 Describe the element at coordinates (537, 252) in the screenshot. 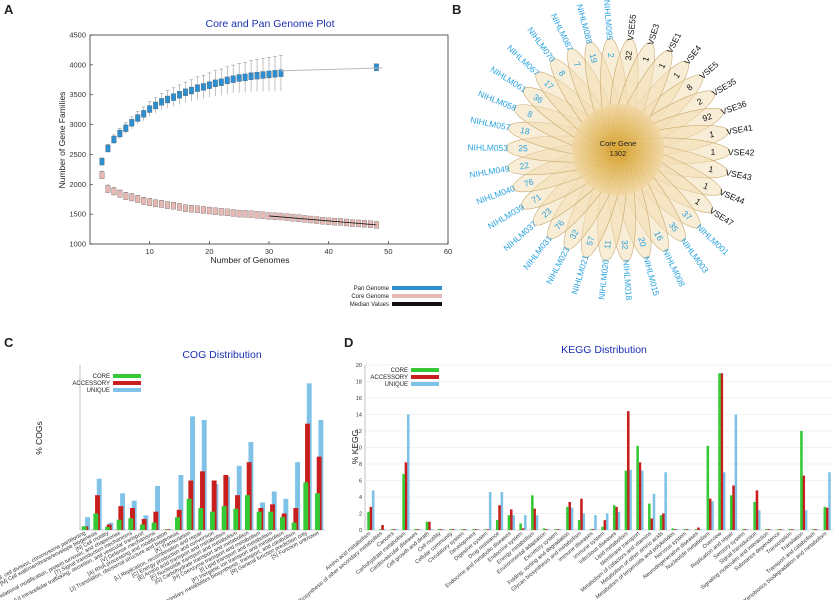

I see `petal-name: NIHLM031` at that location.